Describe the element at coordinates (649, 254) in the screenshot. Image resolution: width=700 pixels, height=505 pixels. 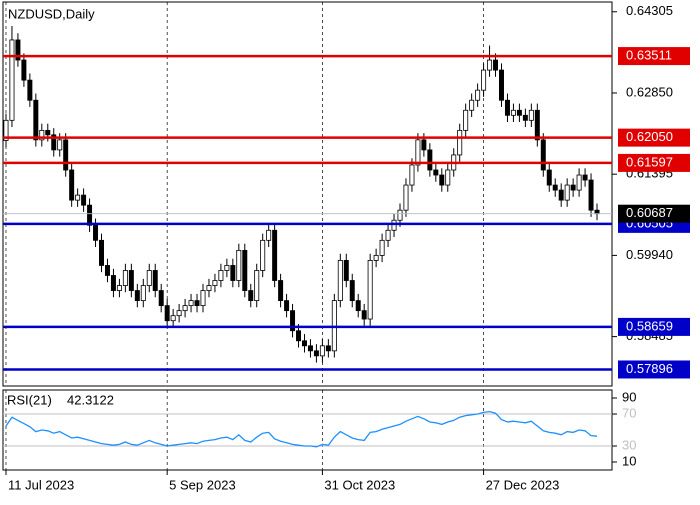
I see `y-tick-label: 0.59940` at that location.